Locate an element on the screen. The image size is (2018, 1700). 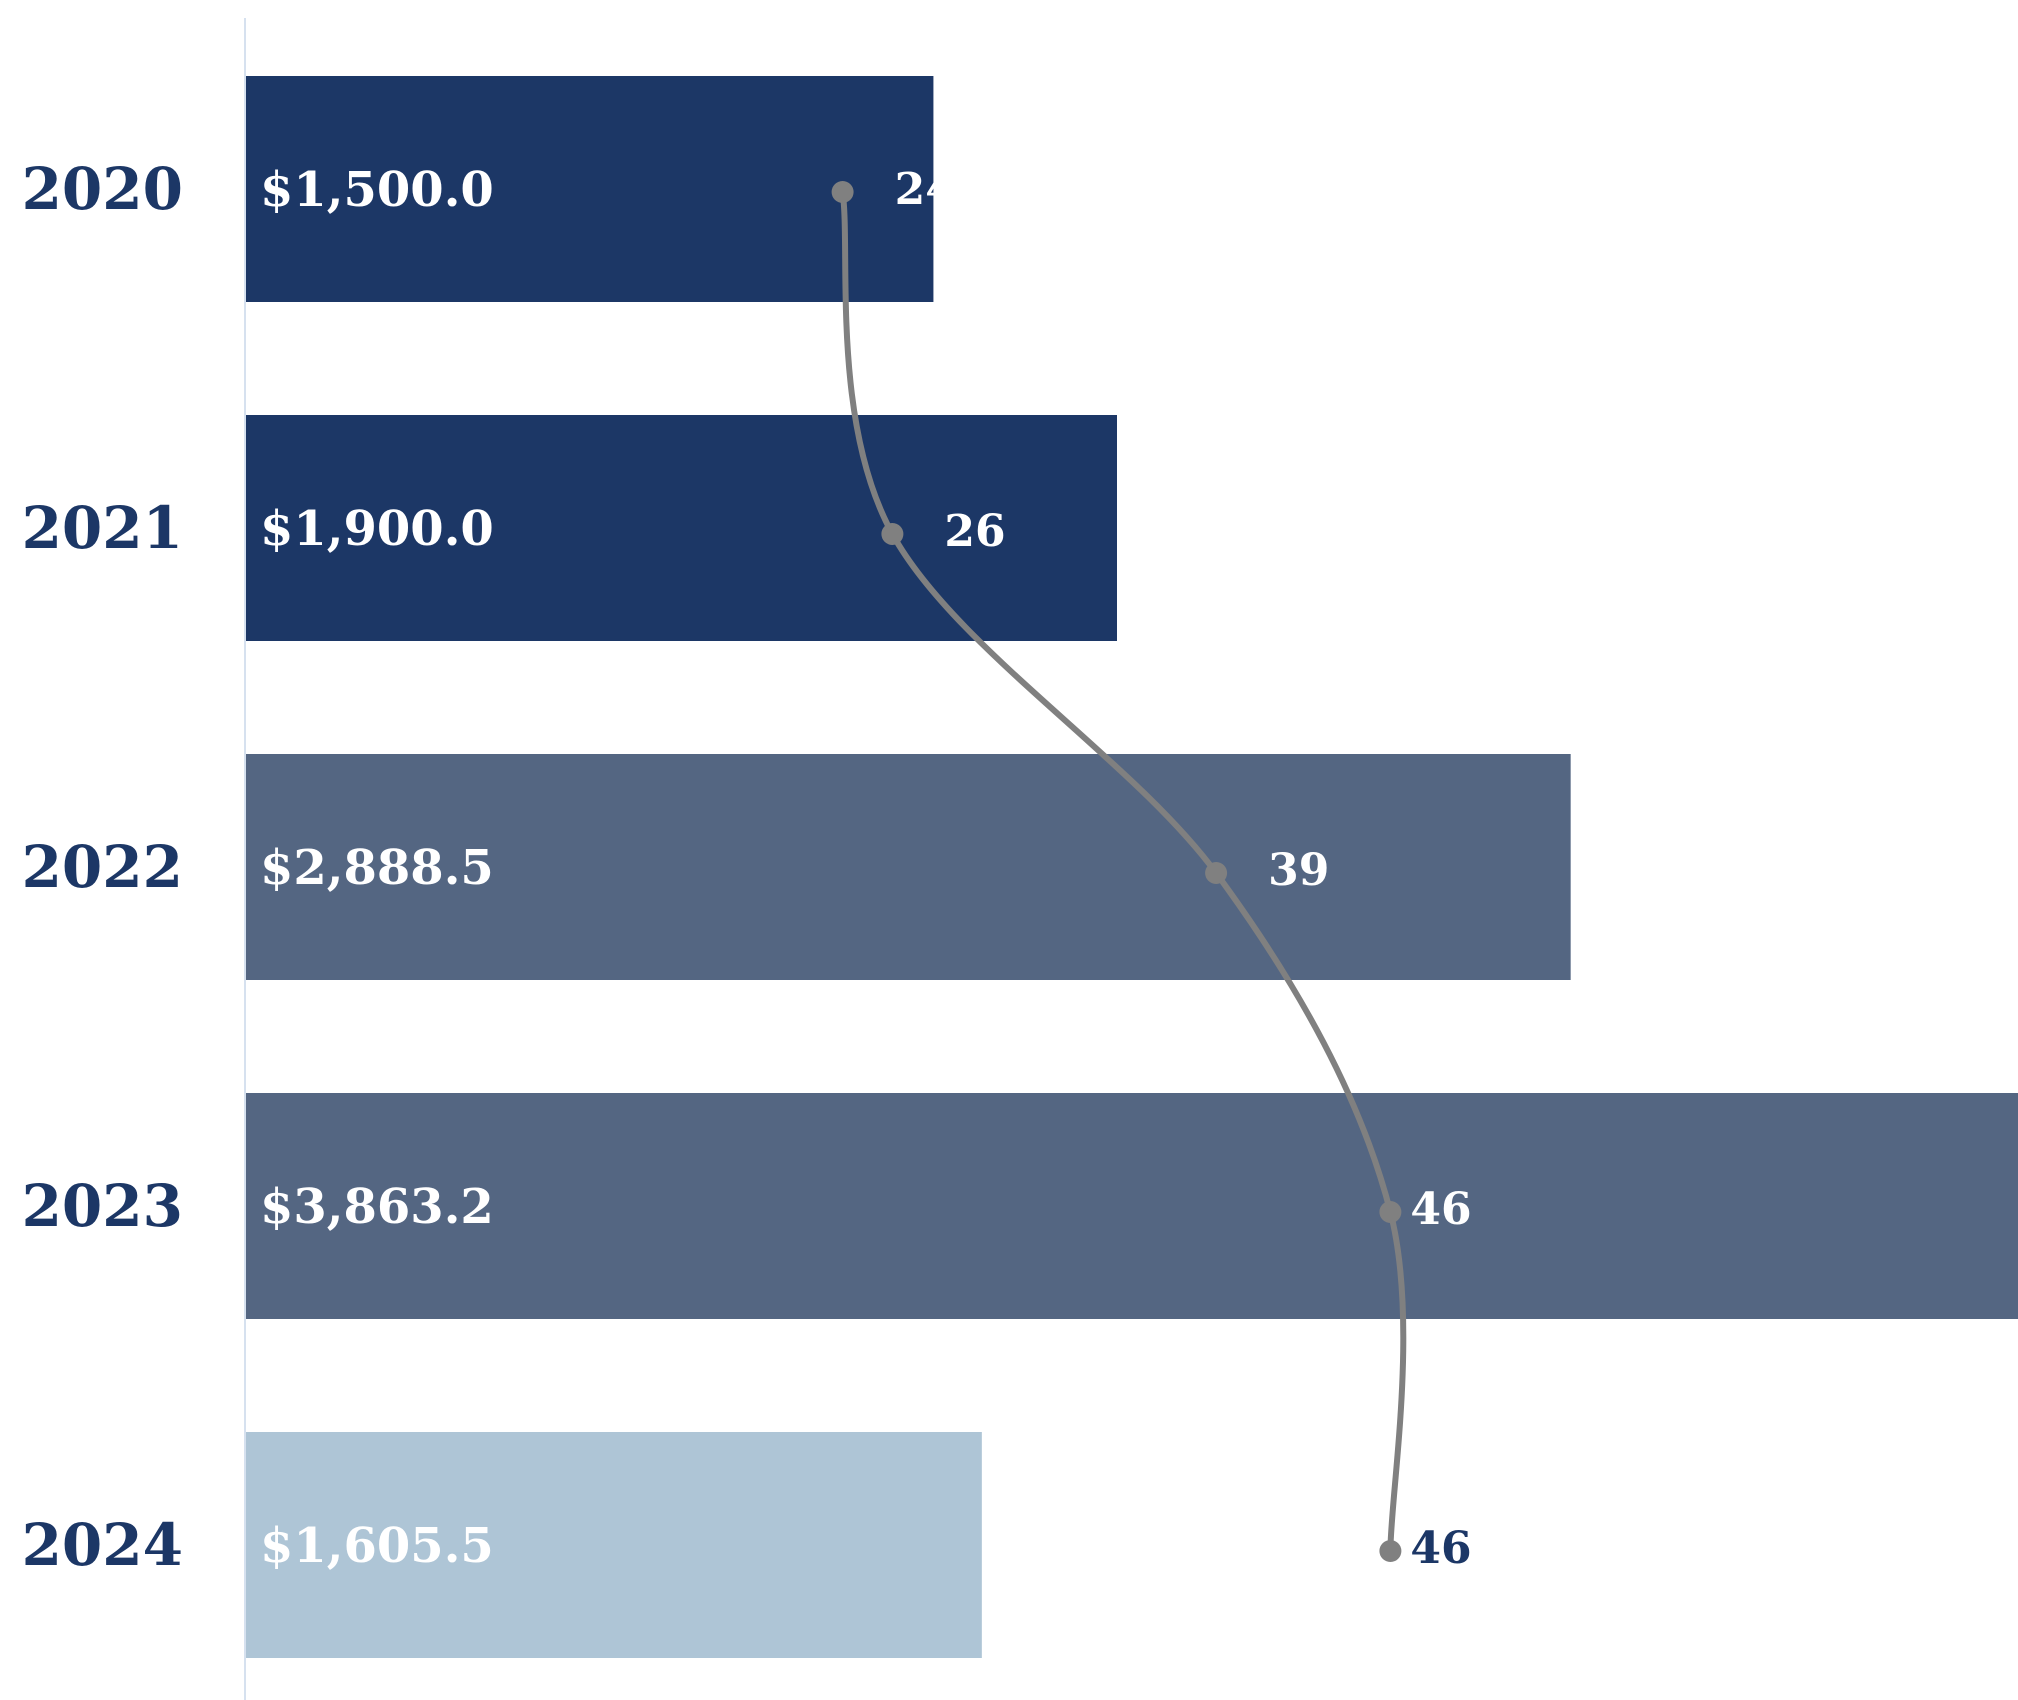
bar-value-label-2020: $1,500.0 is located at coordinates (377, 190).